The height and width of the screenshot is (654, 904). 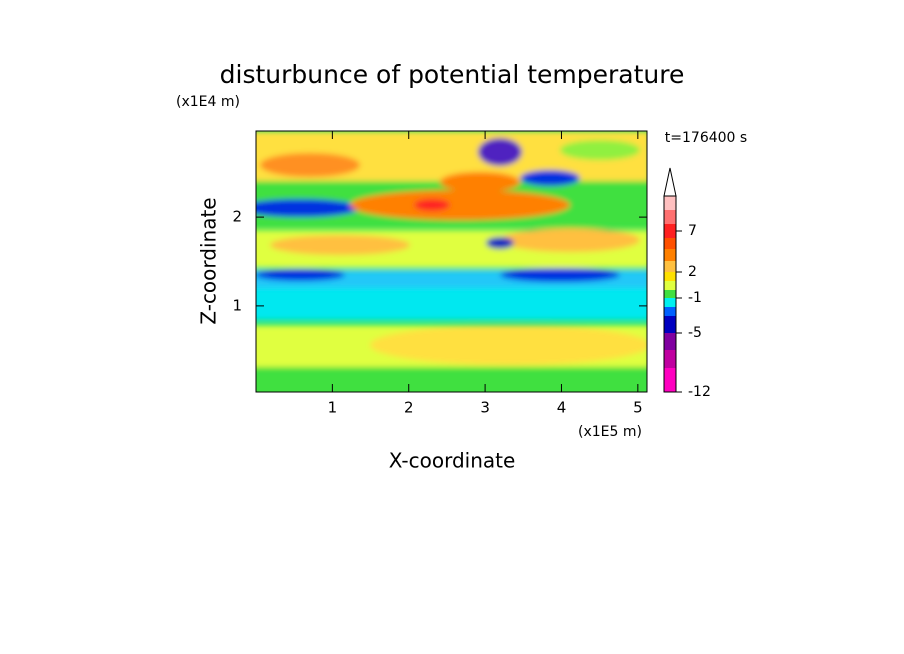 I want to click on annotation: t=176400 s, so click(x=706, y=138).